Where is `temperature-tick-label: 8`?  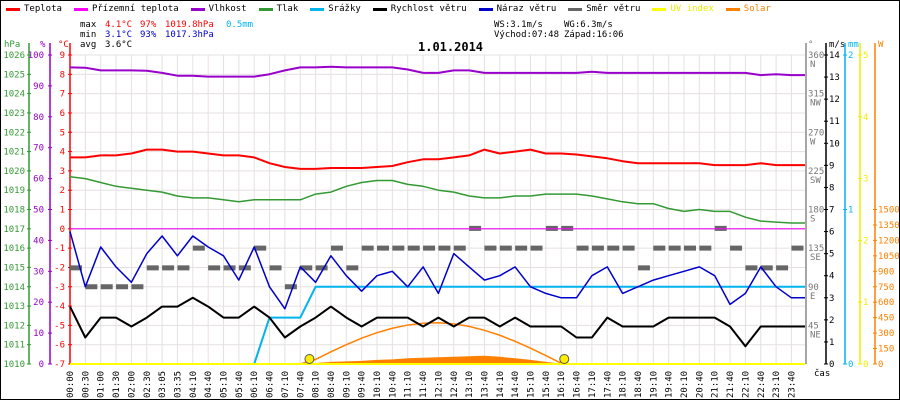
temperature-tick-label: 8 is located at coordinates (62, 75).